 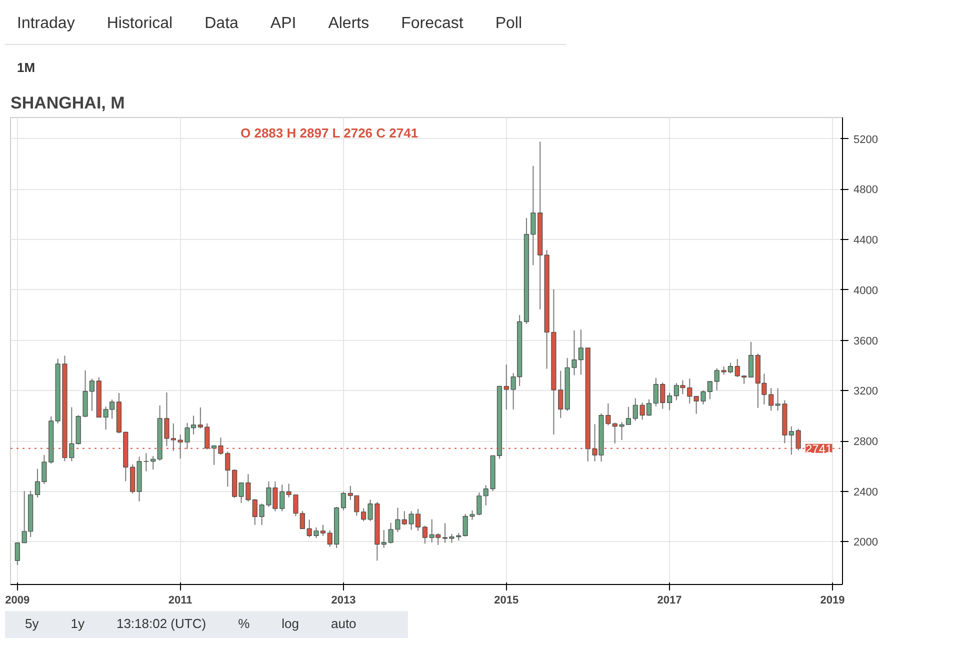 I want to click on y-tick-label: 4000, so click(x=866, y=291).